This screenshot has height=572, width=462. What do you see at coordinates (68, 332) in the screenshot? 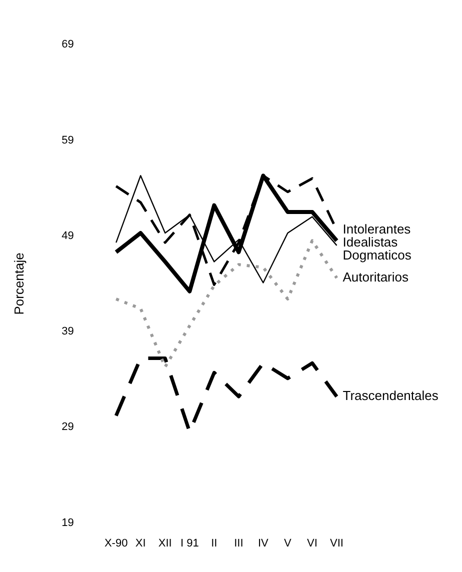
I see `y-tick-label: 39` at bounding box center [68, 332].